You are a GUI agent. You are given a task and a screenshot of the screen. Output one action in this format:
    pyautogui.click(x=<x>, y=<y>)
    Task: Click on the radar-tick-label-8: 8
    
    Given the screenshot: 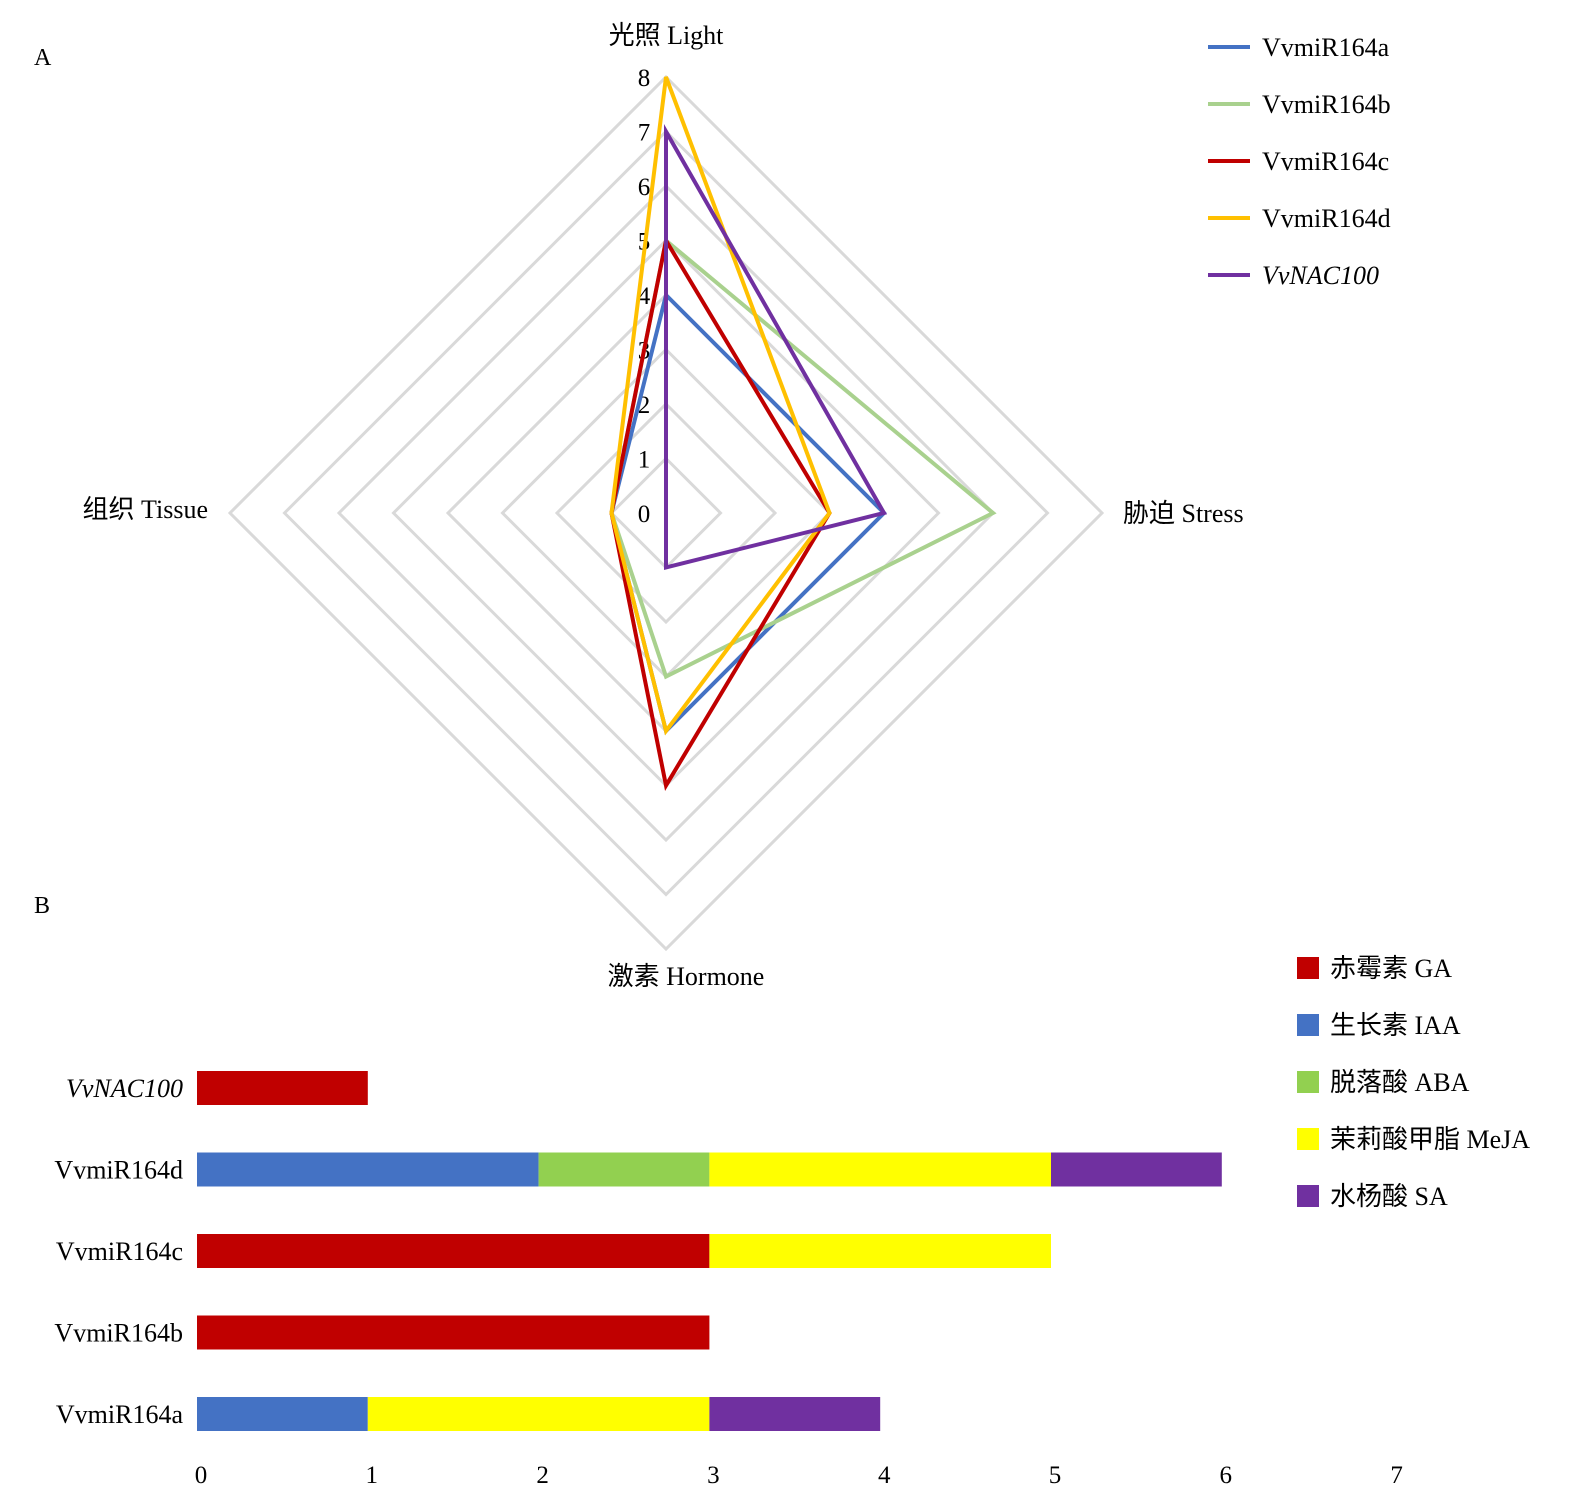 What is the action you would take?
    pyautogui.click(x=644, y=78)
    